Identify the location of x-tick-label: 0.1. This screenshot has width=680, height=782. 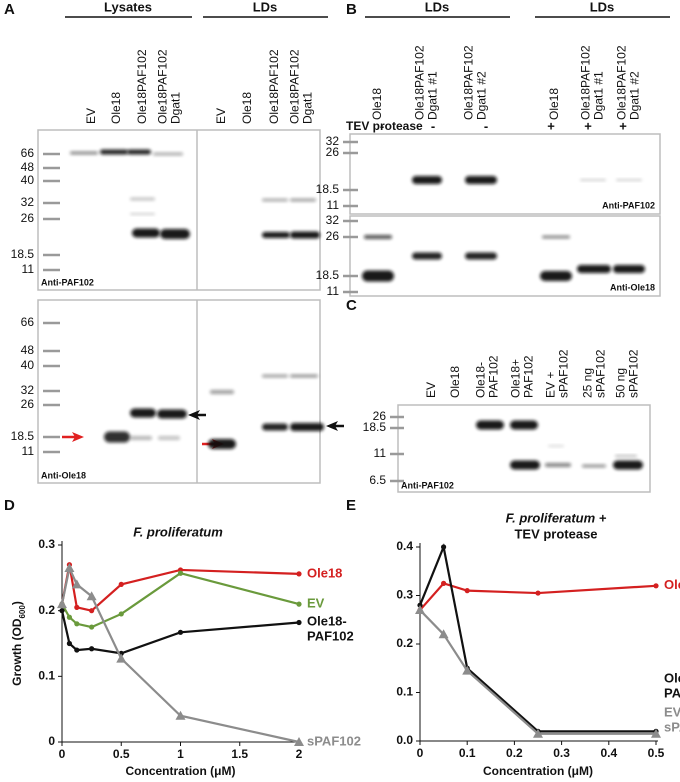
(467, 753).